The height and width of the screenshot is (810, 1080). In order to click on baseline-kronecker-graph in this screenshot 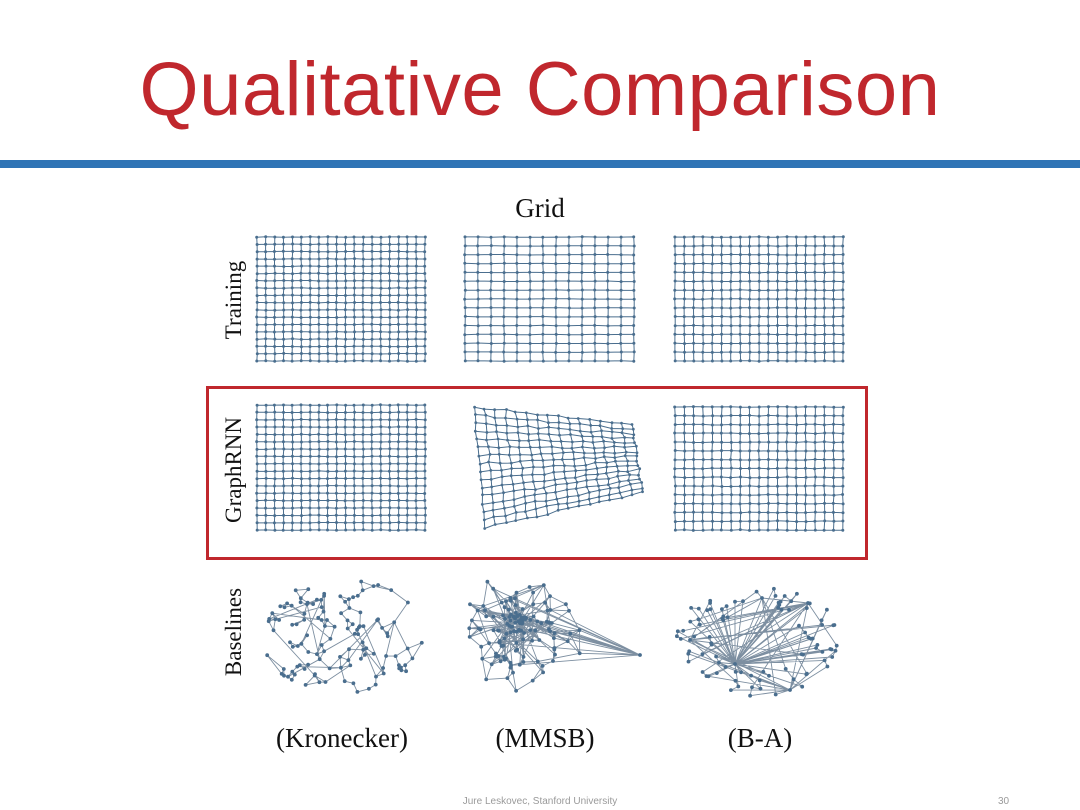, I will do `click(344, 636)`.